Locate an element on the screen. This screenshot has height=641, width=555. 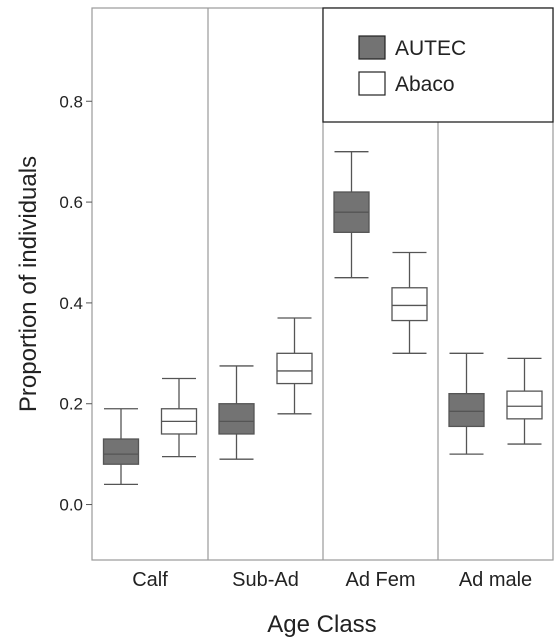
box-autec-calf is located at coordinates (121, 447).